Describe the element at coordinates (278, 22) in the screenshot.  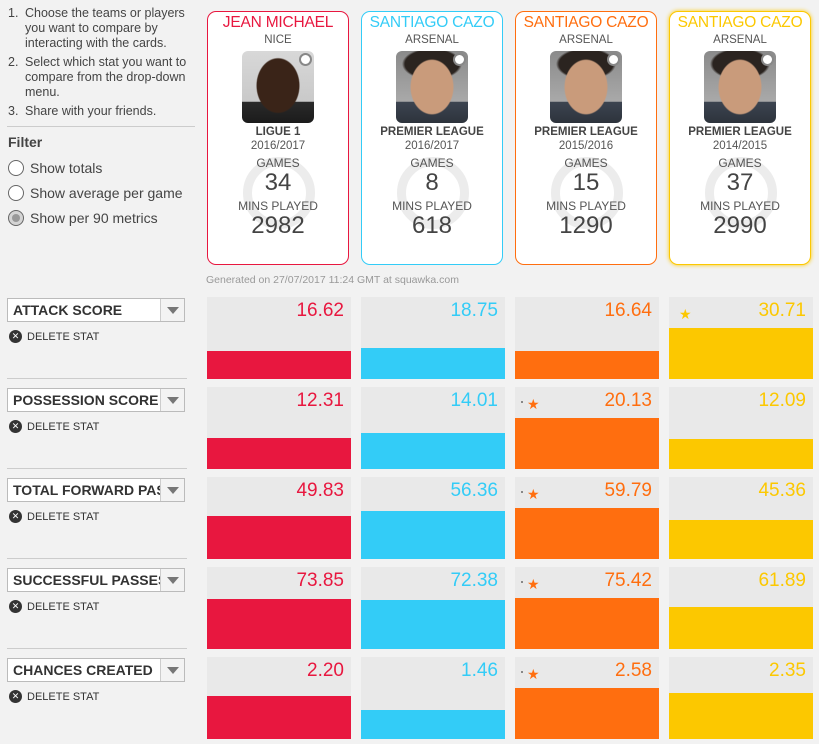
I see `player-name: JEAN MICHAEL` at that location.